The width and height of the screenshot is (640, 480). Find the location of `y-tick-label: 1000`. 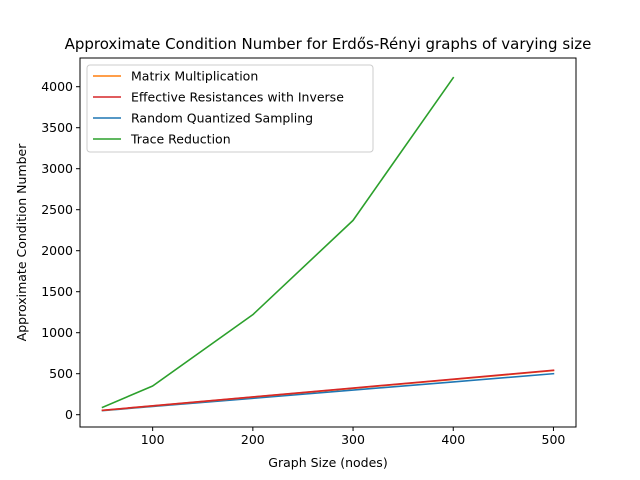

y-tick-label: 1000 is located at coordinates (57, 332).